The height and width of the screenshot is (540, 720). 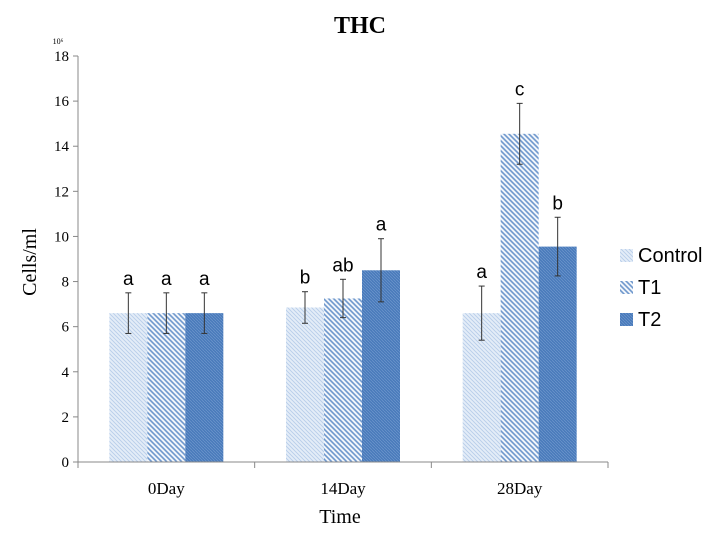 I want to click on y-tick-label: 6, so click(x=66, y=328).